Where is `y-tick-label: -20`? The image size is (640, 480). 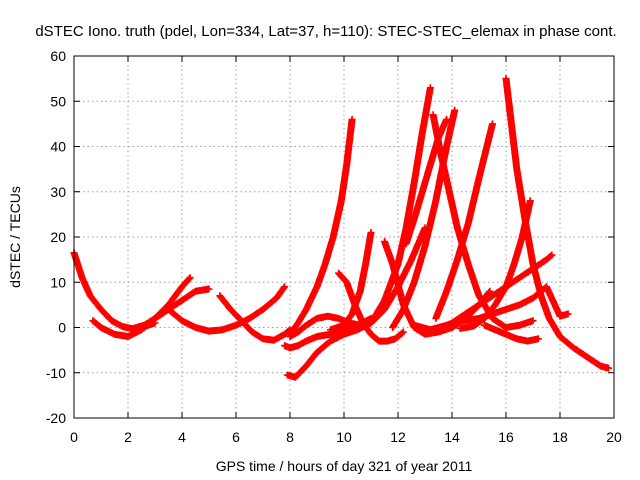 y-tick-label: -20 is located at coordinates (56, 418).